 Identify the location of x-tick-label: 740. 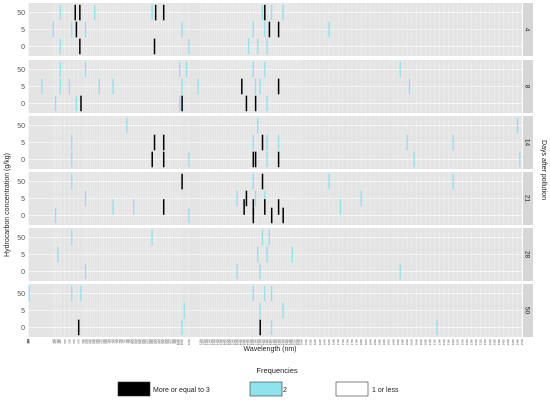
(118, 341).